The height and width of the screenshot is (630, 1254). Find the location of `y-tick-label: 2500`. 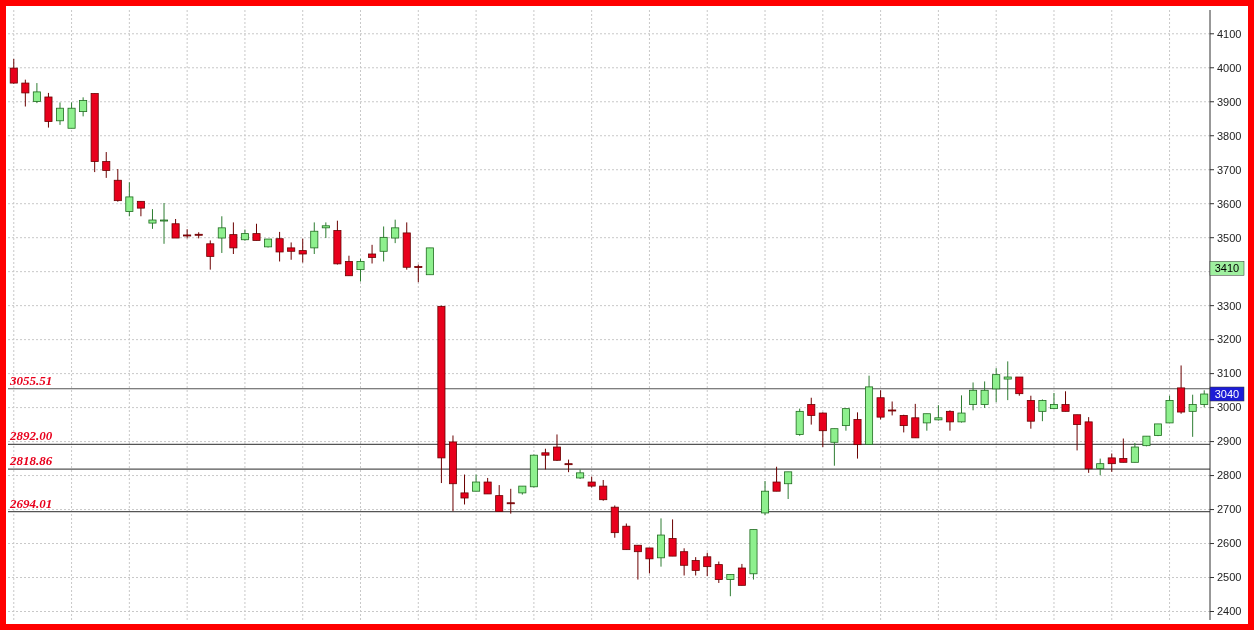

y-tick-label: 2500 is located at coordinates (1229, 577).